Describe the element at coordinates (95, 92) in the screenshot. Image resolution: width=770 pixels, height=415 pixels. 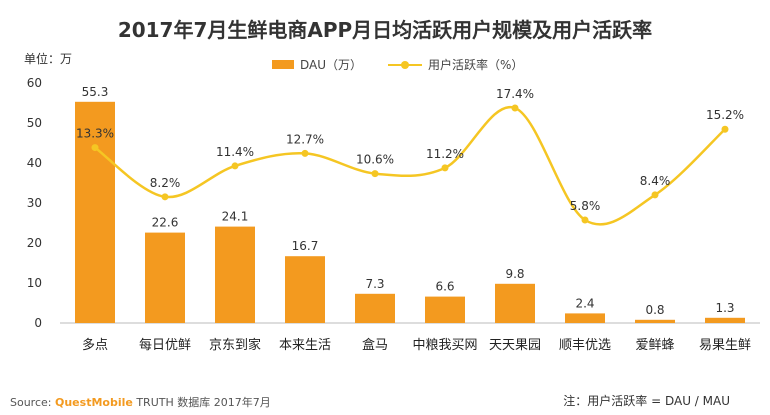
I see `bar-value-label: 55.3` at that location.